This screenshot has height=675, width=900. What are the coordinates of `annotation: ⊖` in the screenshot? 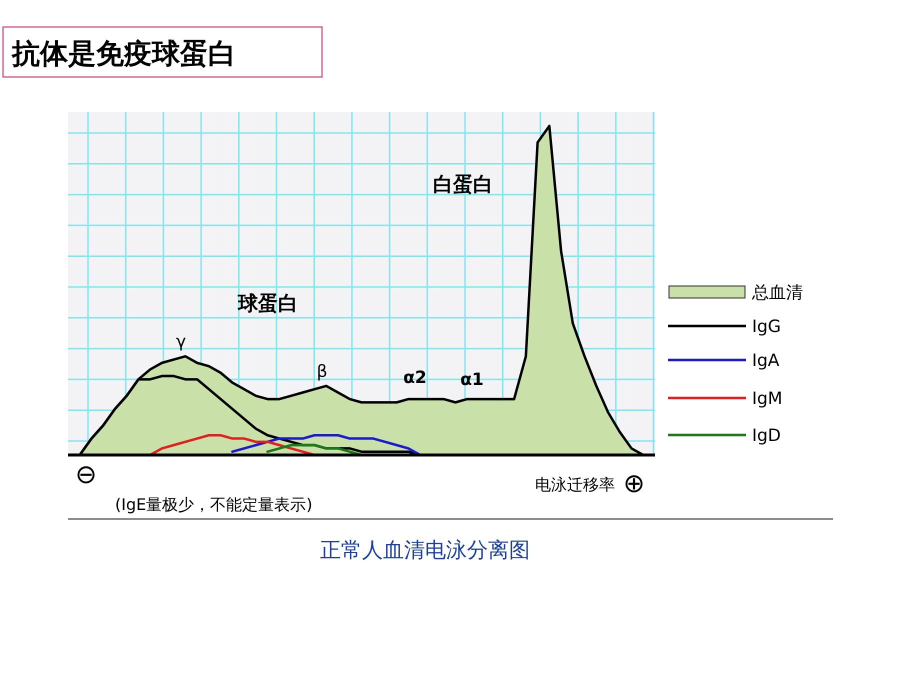 It's located at (86, 475).